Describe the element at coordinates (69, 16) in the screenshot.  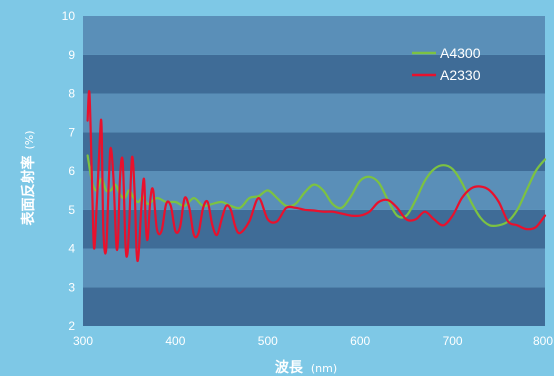
I see `y-tick-label: 10` at that location.